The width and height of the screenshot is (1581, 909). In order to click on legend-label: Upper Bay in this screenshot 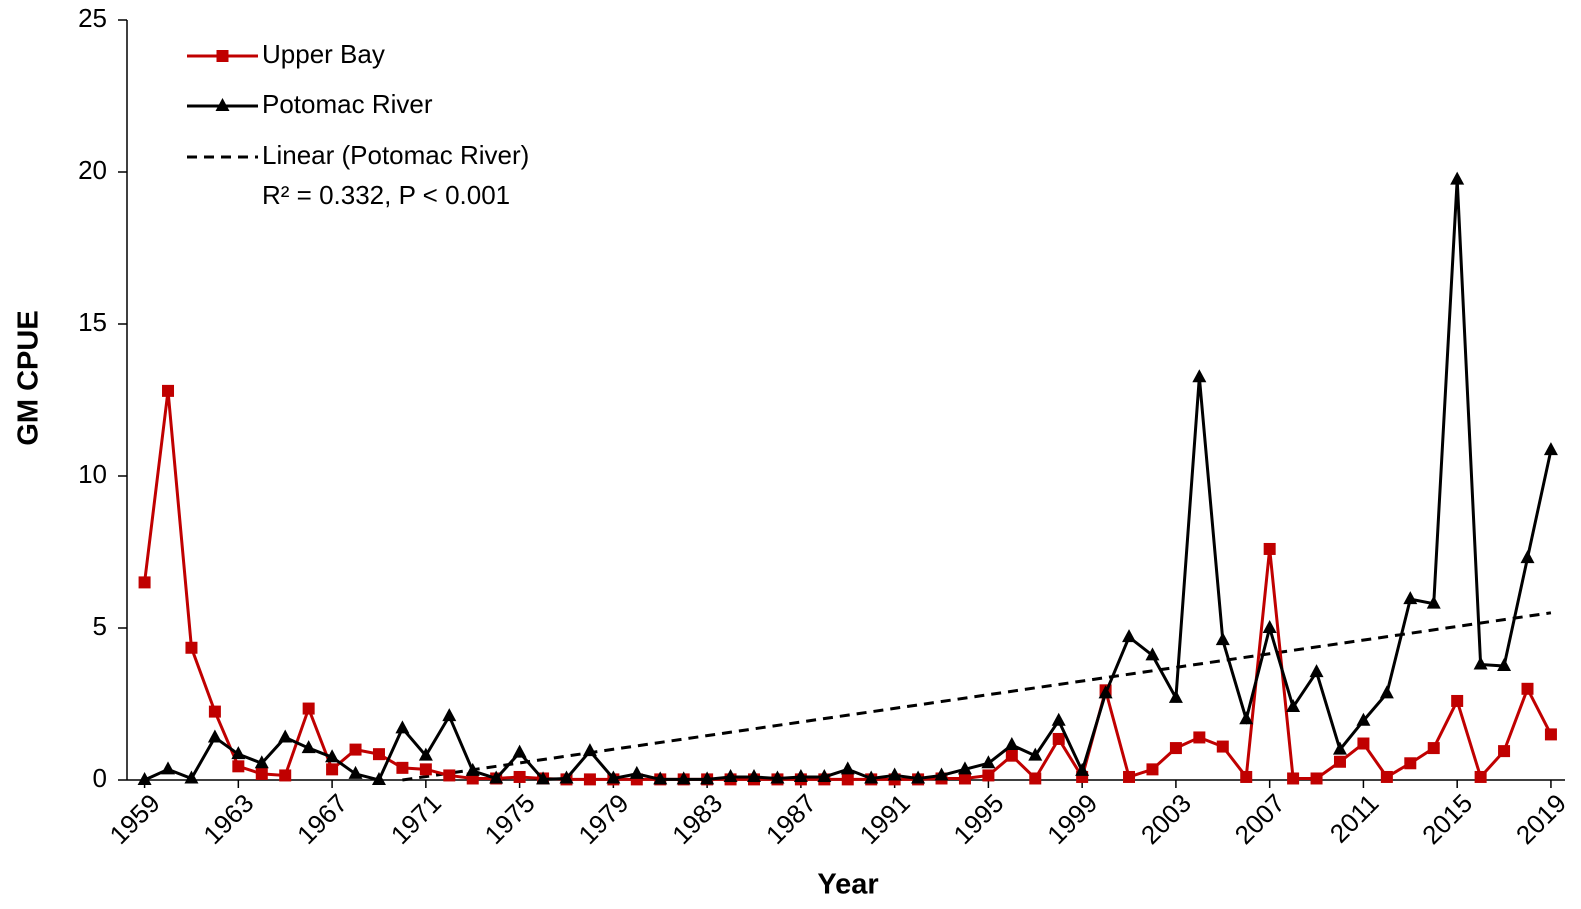, I will do `click(323, 54)`.